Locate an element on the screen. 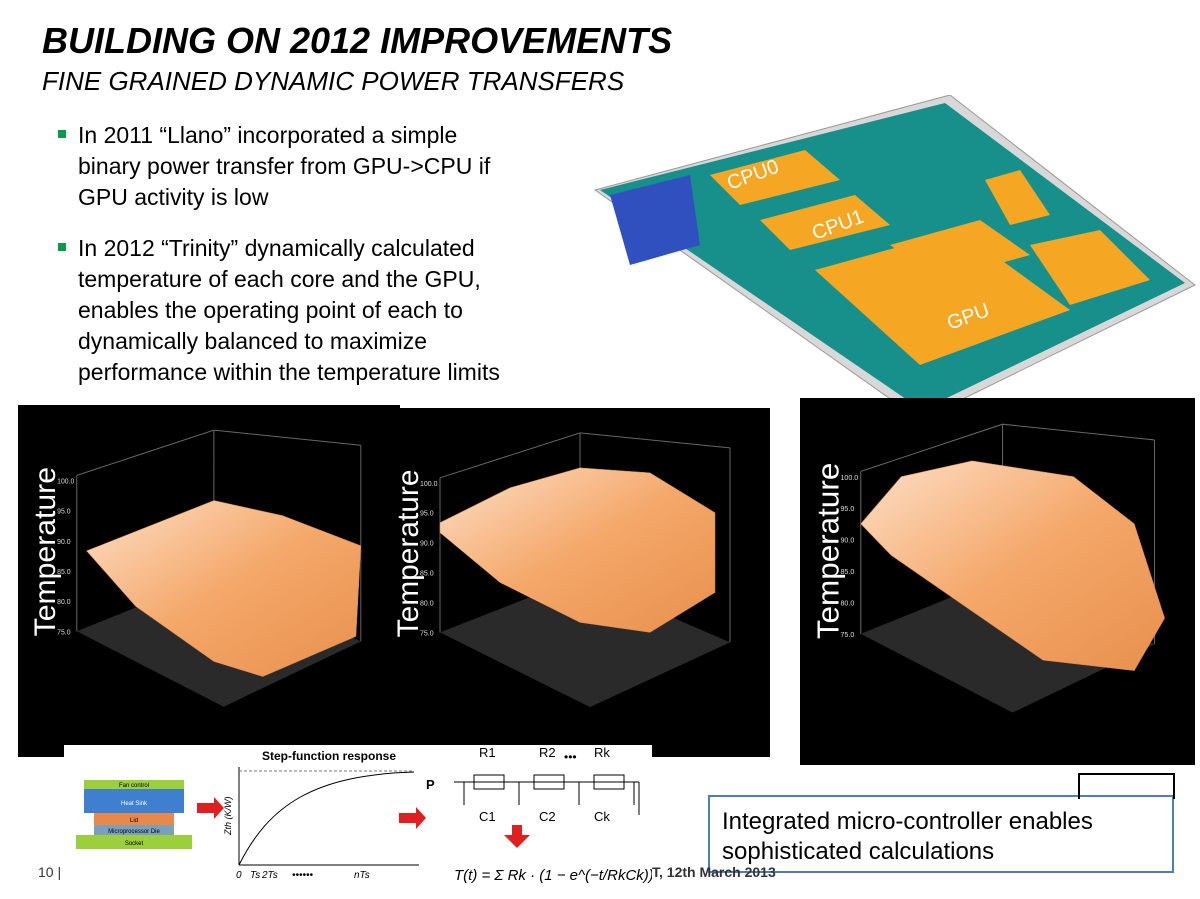 This screenshot has width=1200, height=899. bullet-line: In 2012 “Trinity” dynamically calculated is located at coordinates (276, 248).